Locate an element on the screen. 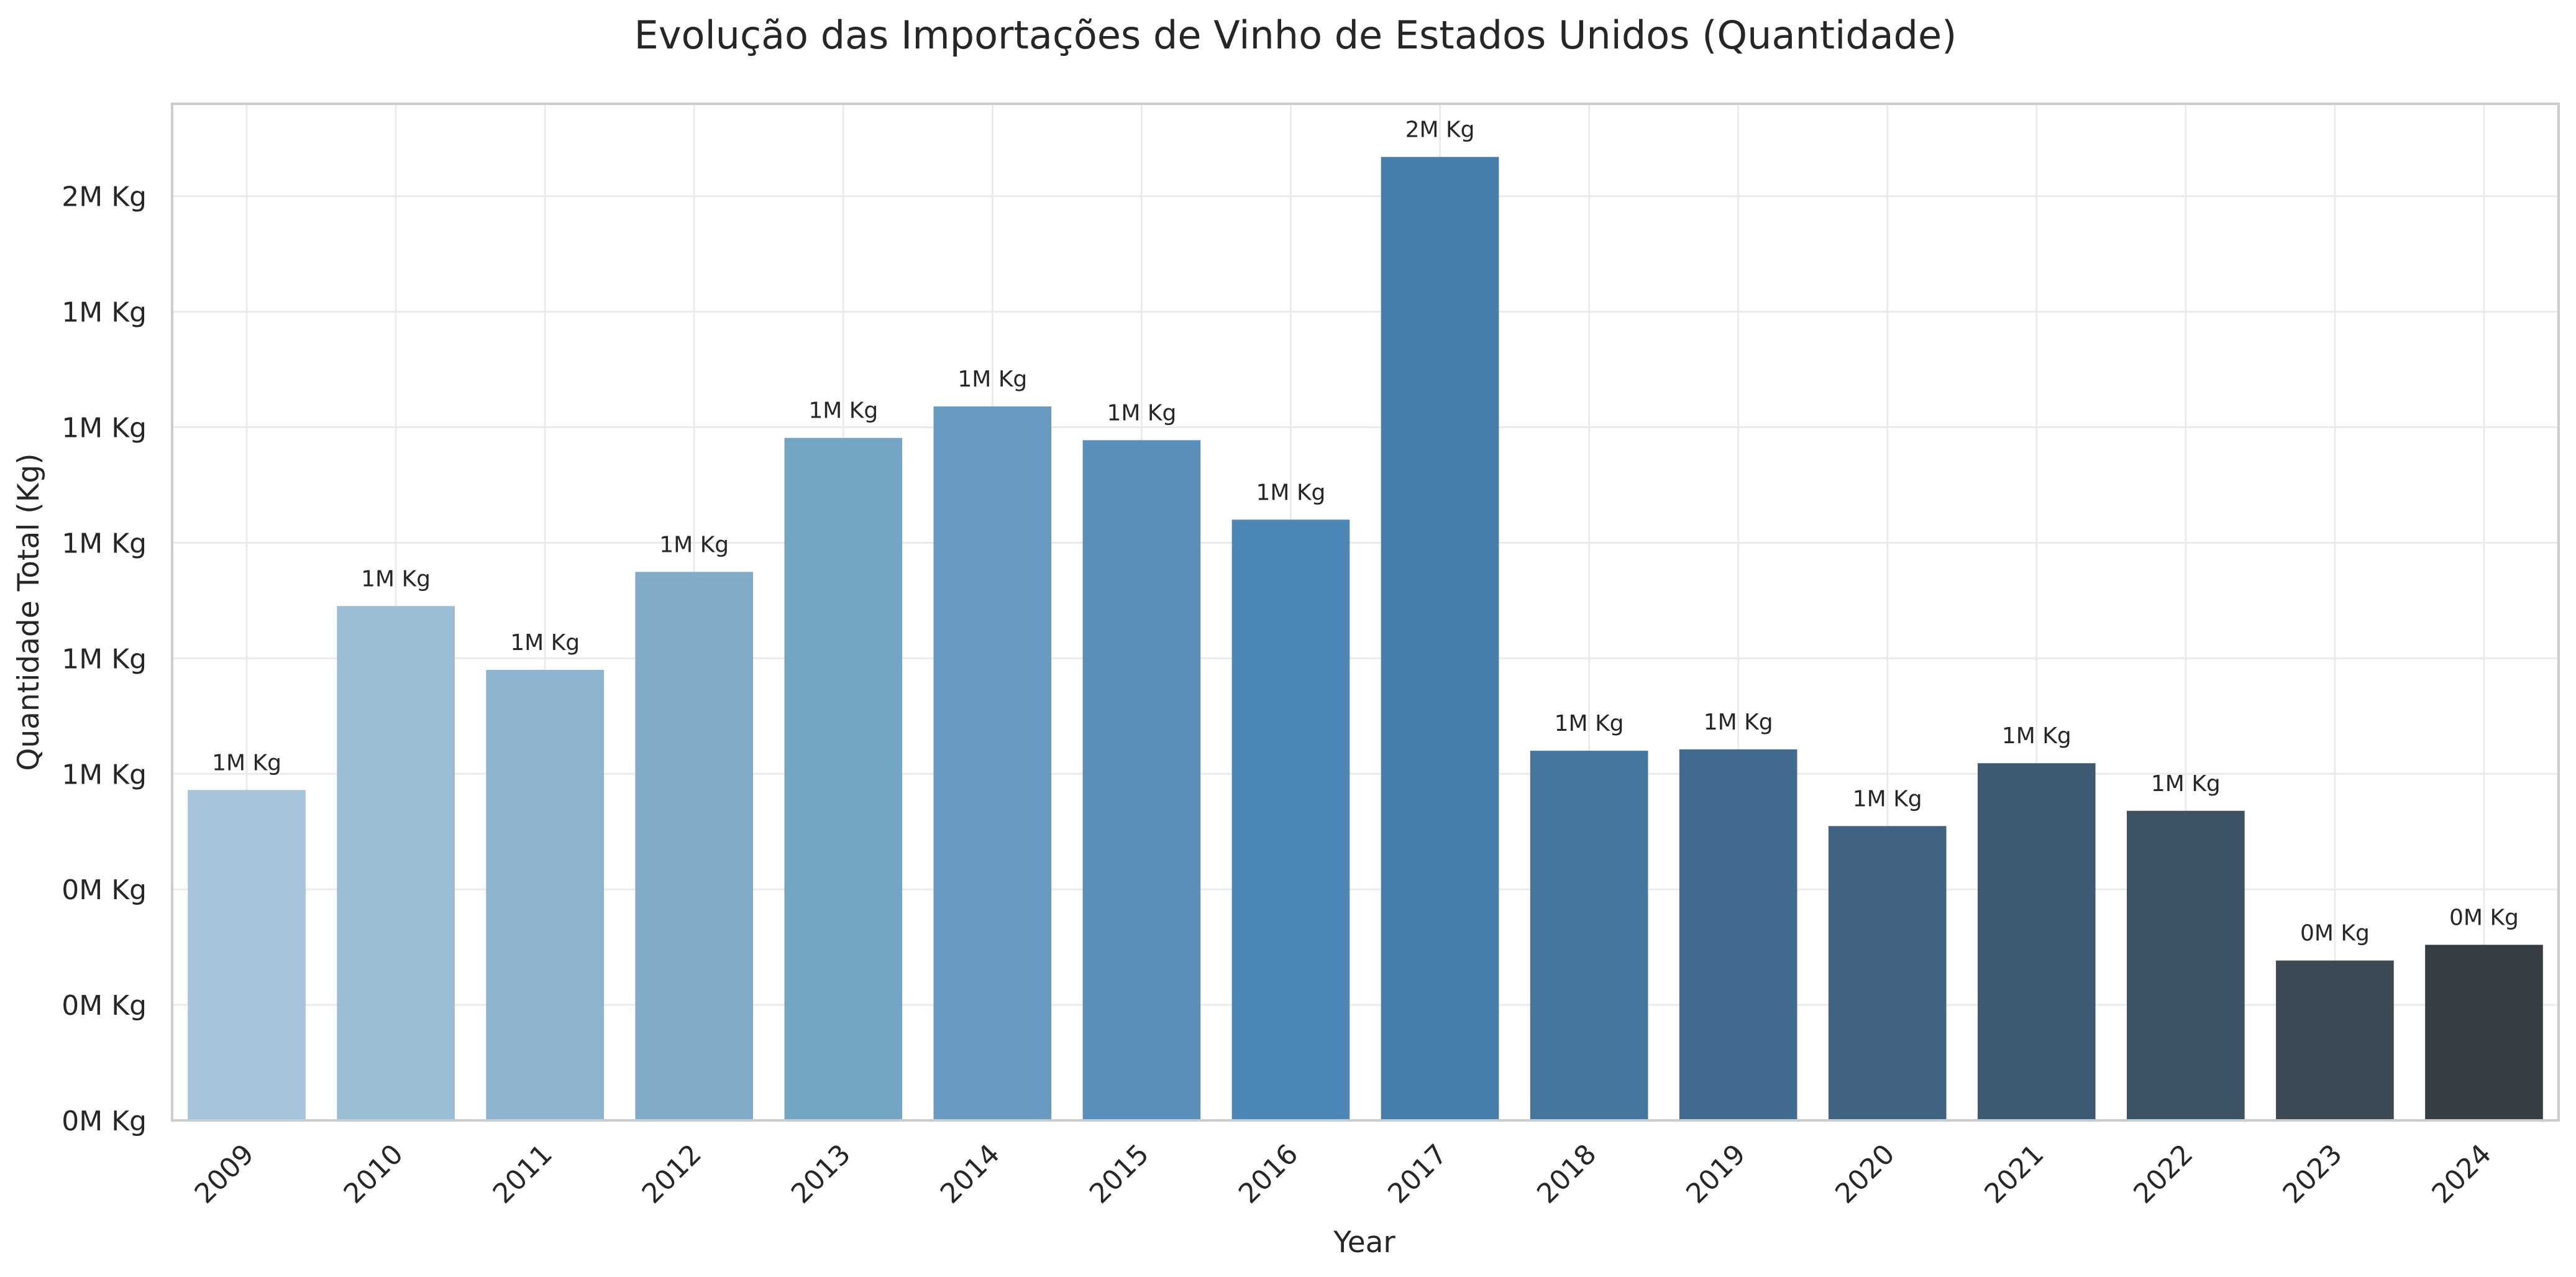 This screenshot has height=1277, width=2576. bar-2013 is located at coordinates (843, 778).